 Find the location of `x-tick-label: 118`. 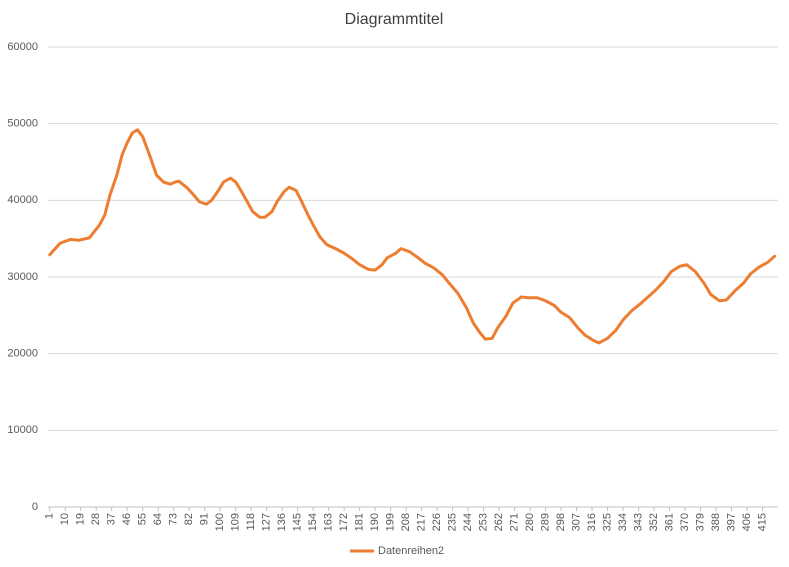

x-tick-label: 118 is located at coordinates (251, 522).